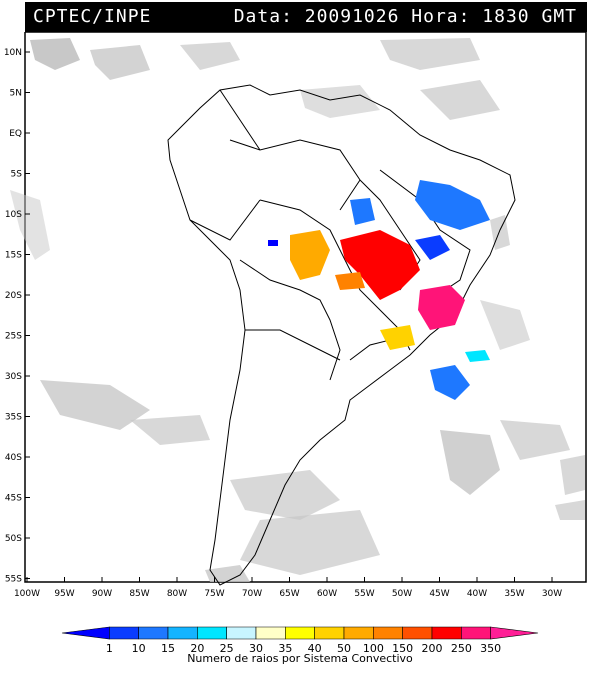 The image size is (600, 676). Describe the element at coordinates (310, 255) in the screenshot. I see `storm-bolivia` at that location.